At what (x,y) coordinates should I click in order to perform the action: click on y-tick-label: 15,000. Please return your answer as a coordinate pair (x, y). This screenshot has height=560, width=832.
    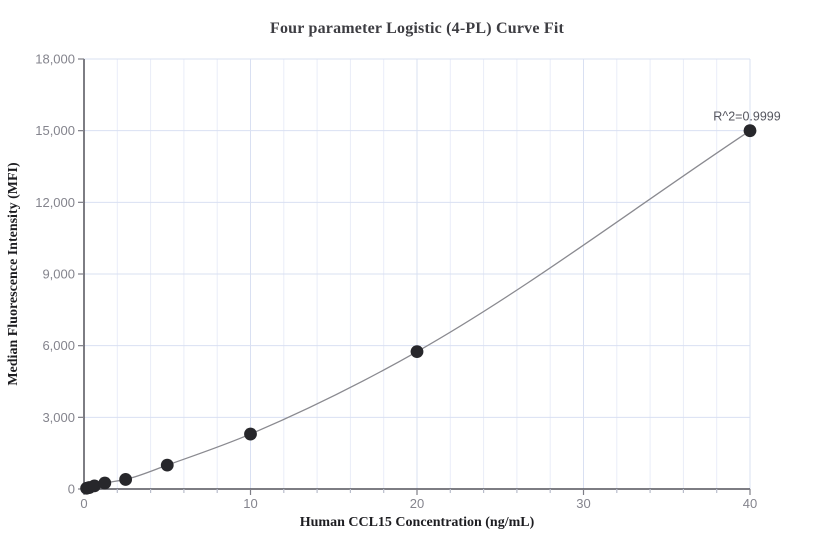
    Looking at the image, I should click on (55, 130).